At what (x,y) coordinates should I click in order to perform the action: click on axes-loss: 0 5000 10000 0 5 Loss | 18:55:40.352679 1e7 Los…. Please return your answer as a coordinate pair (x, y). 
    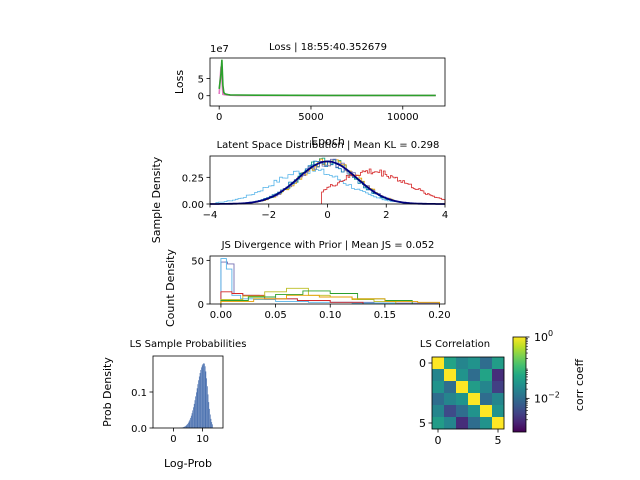
    Looking at the image, I should click on (309, 95).